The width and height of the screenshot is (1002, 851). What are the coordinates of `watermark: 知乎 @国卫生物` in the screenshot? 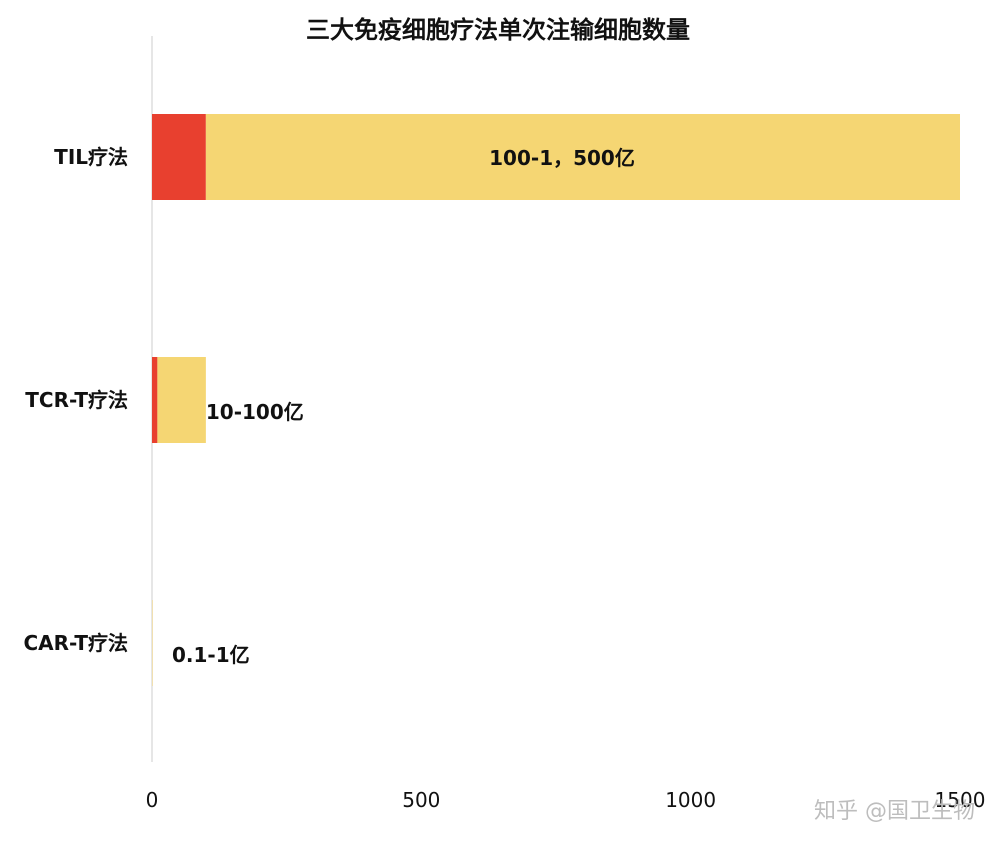 It's located at (894, 811).